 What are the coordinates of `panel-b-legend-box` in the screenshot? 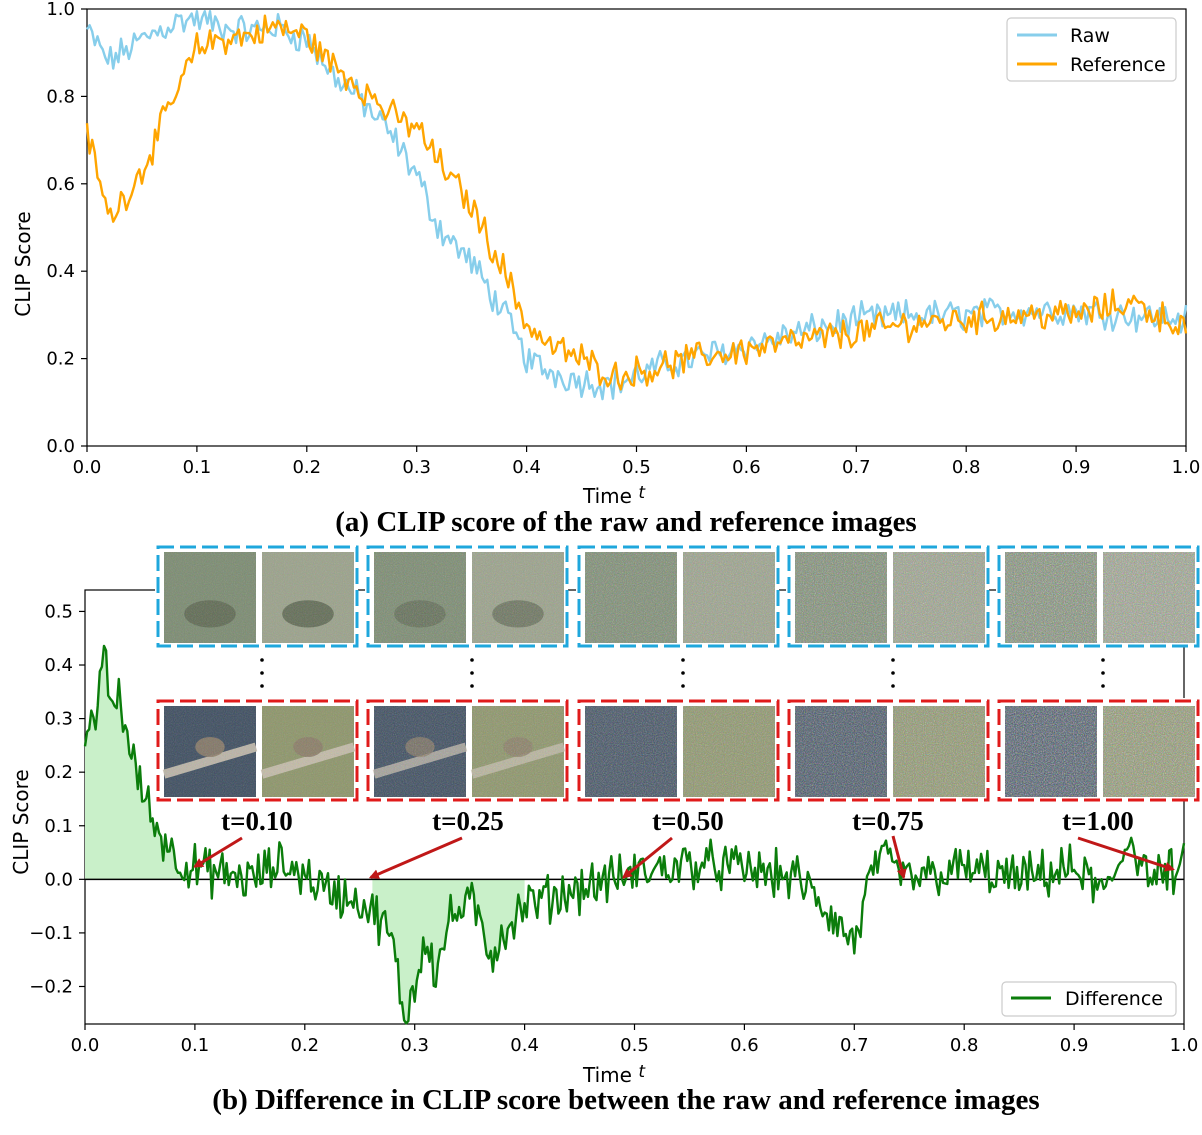 It's located at (1089, 999).